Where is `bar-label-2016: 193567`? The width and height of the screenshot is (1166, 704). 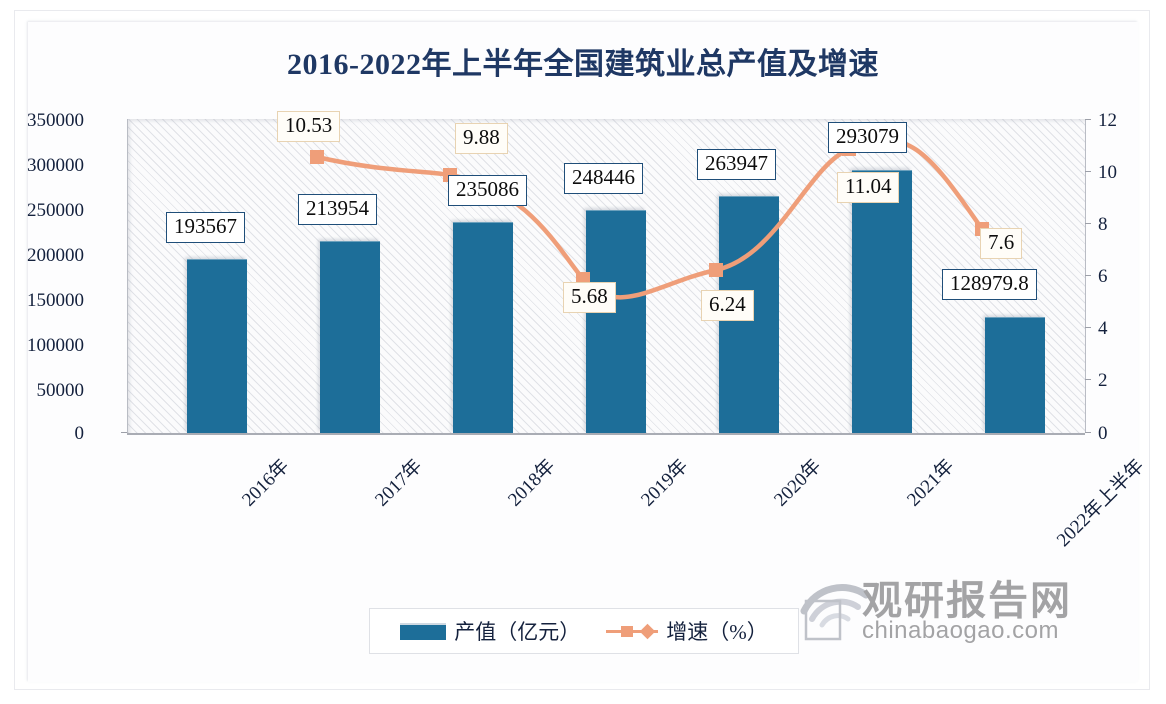 bar-label-2016: 193567 is located at coordinates (205, 227).